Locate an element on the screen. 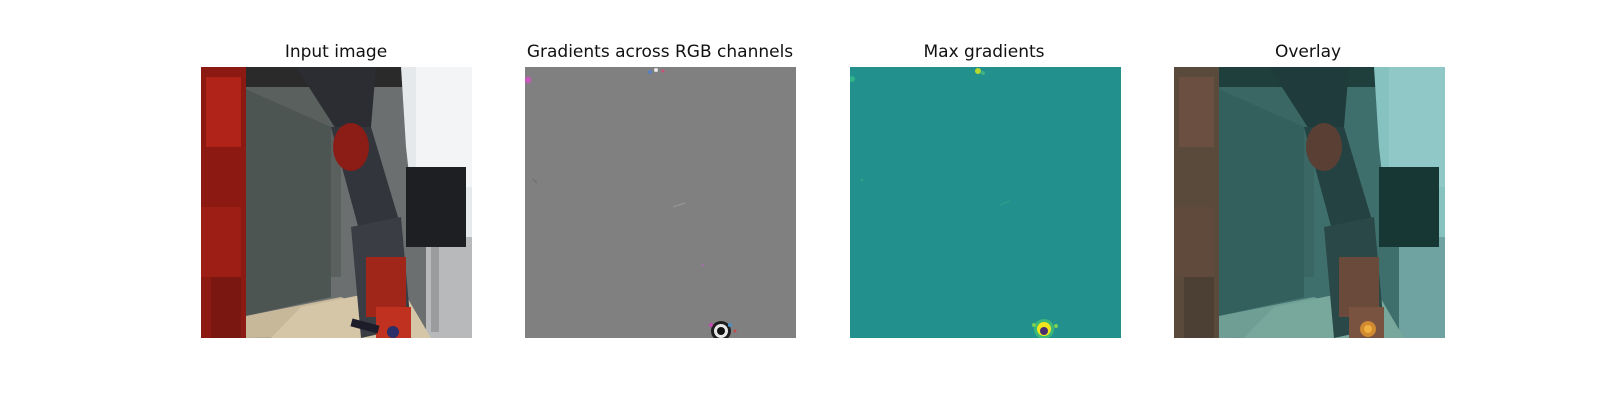  max-gradients-image is located at coordinates (985, 202).